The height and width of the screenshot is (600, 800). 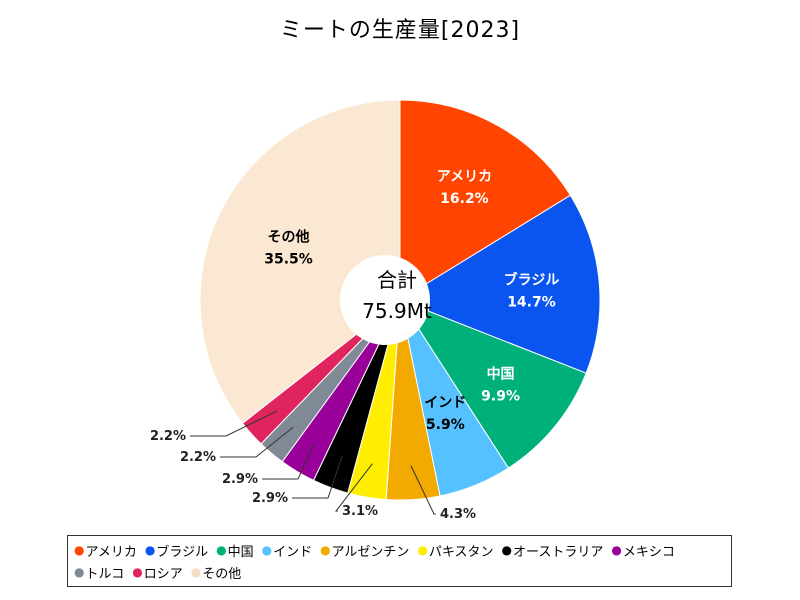 What do you see at coordinates (445, 425) in the screenshot?
I see `slice-percent-label: 5.9%` at bounding box center [445, 425].